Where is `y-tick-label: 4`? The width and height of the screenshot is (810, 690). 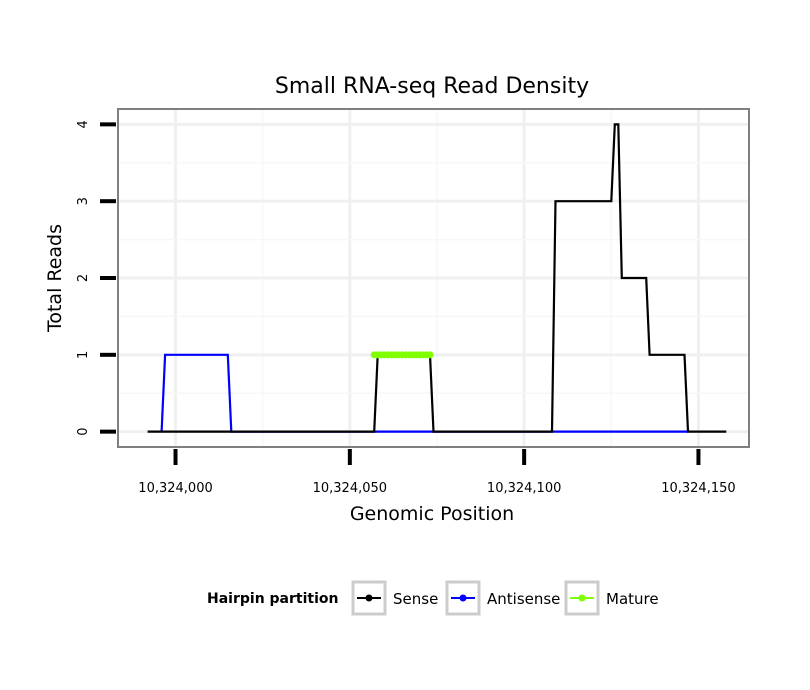
y-tick-label: 4 is located at coordinates (83, 124).